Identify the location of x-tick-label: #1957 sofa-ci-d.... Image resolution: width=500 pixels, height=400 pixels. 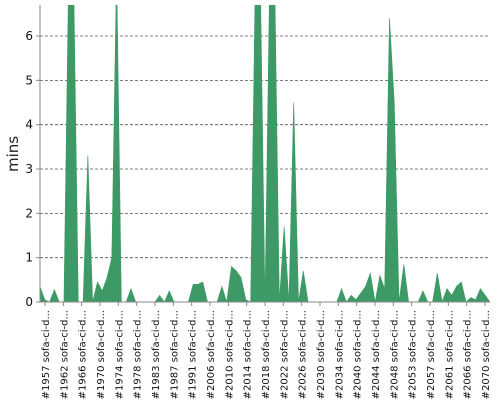
(46, 354).